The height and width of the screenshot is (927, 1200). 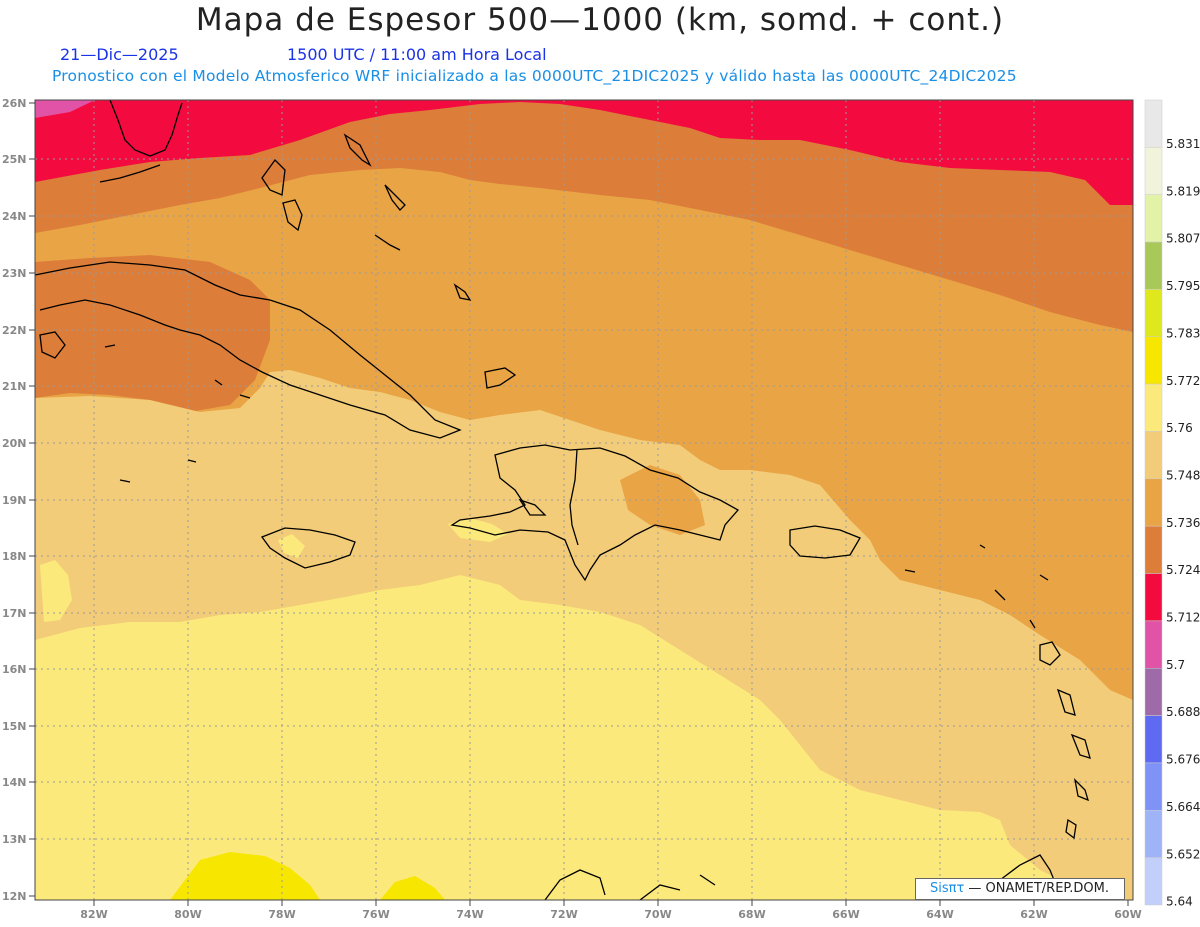 I want to click on lat-label: 13N, so click(x=14, y=839).